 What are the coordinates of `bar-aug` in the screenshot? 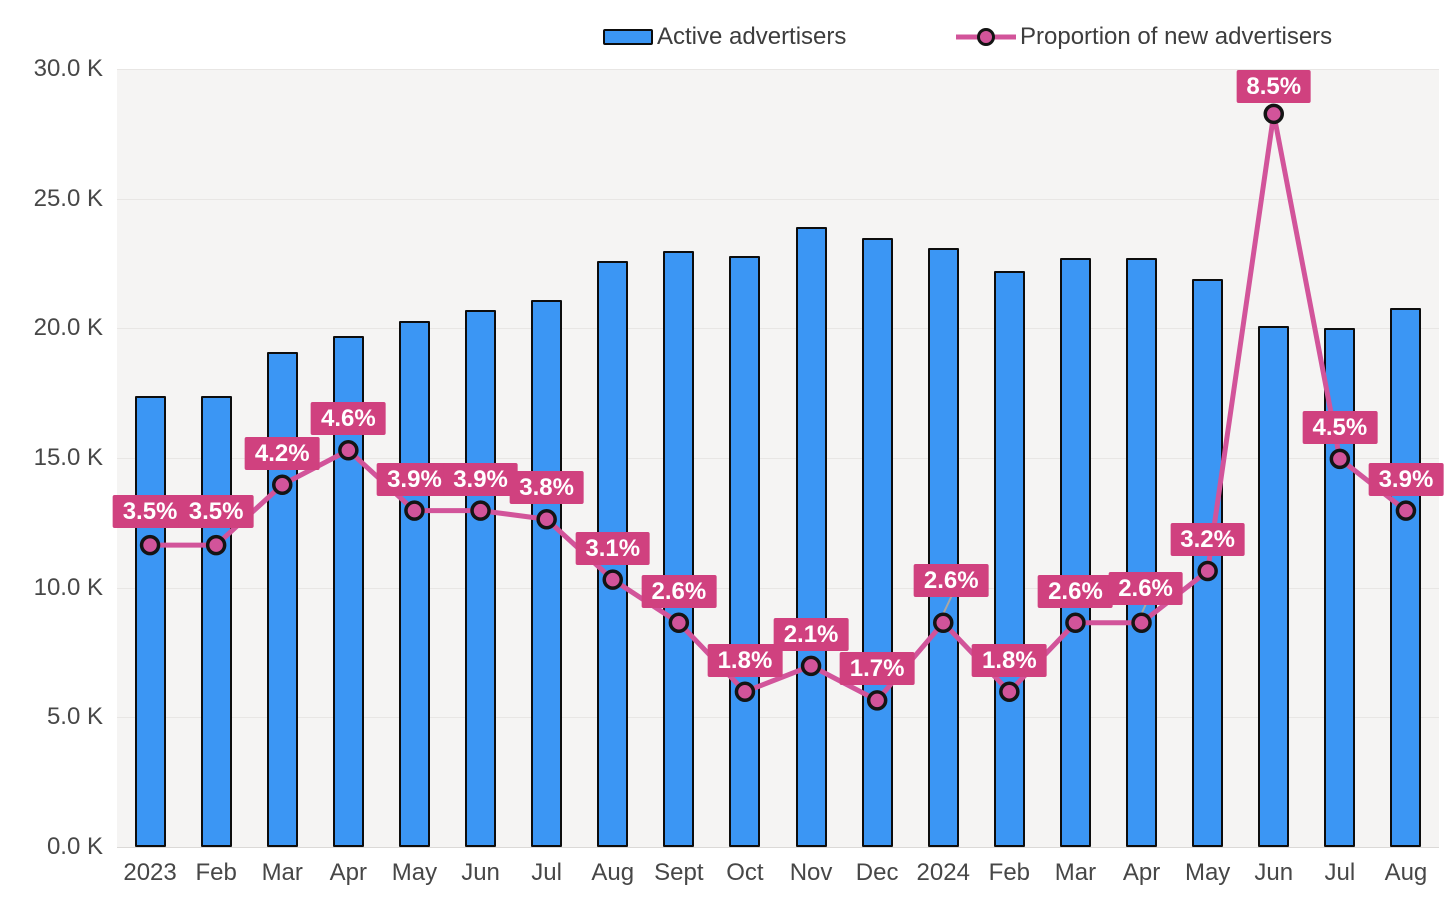 It's located at (1406, 577).